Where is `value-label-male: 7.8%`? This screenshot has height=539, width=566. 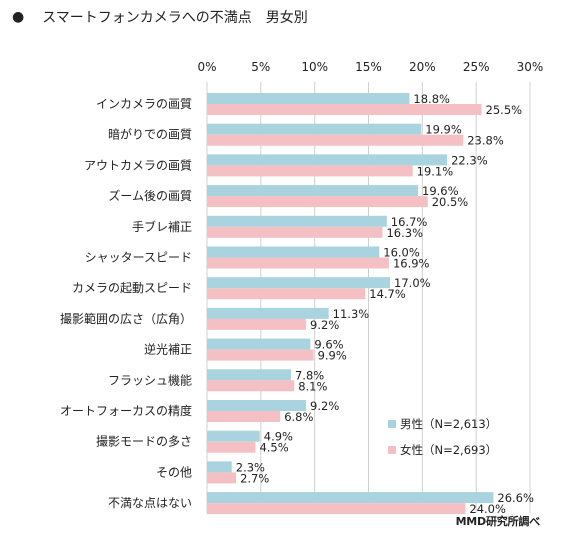
value-label-male: 7.8% is located at coordinates (309, 375).